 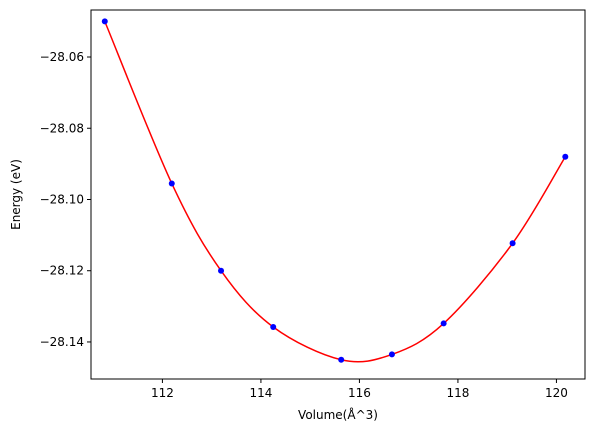 What do you see at coordinates (556, 393) in the screenshot?
I see `x-tick-label: 120` at bounding box center [556, 393].